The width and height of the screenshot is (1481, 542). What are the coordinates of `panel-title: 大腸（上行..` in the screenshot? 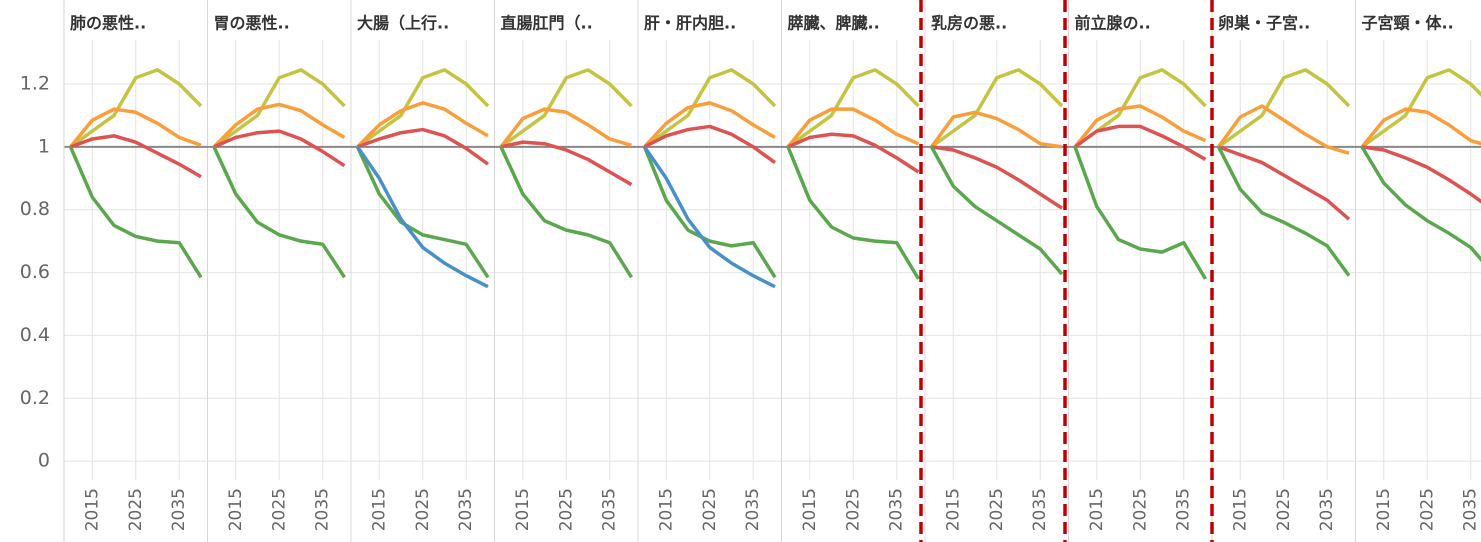 It's located at (403, 23).